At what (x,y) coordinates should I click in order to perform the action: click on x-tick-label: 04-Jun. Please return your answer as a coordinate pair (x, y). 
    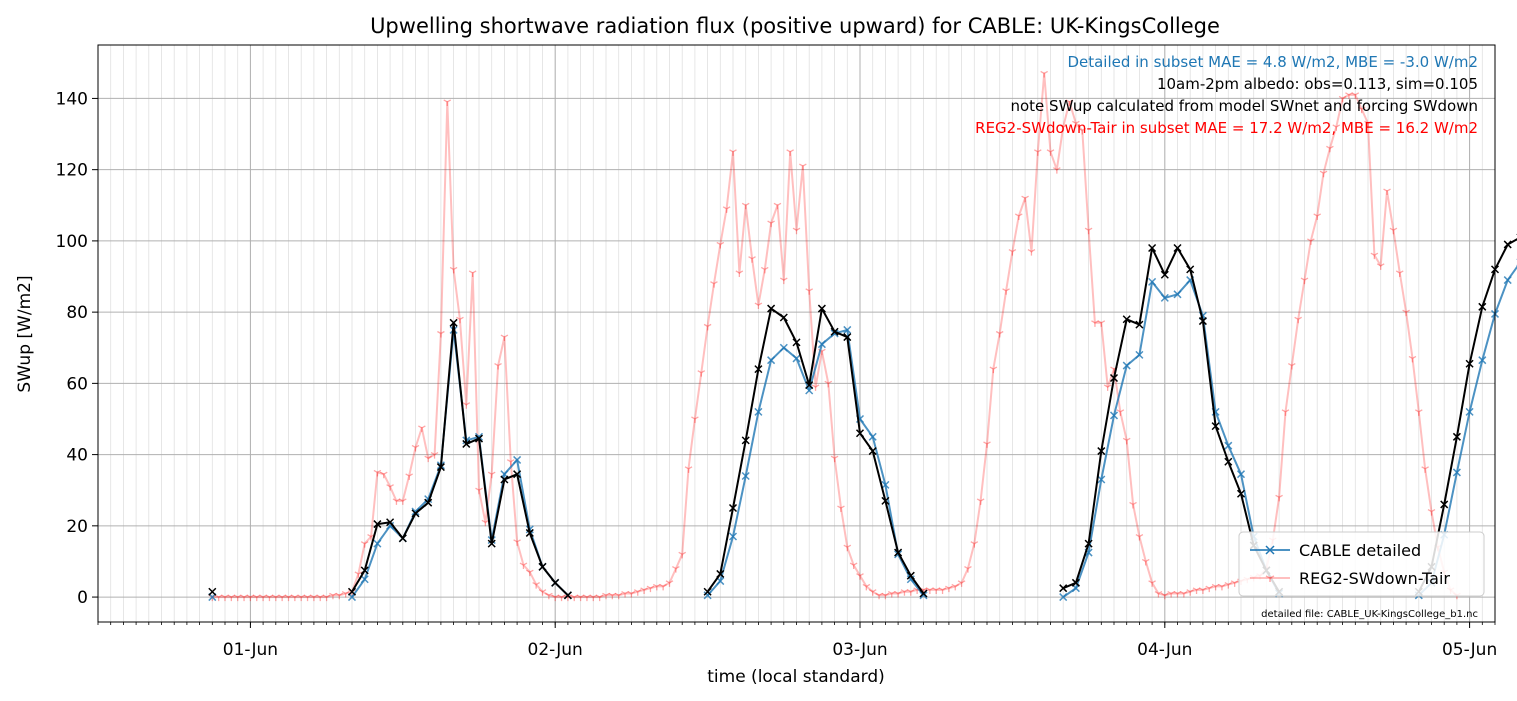
    Looking at the image, I should click on (1164, 650).